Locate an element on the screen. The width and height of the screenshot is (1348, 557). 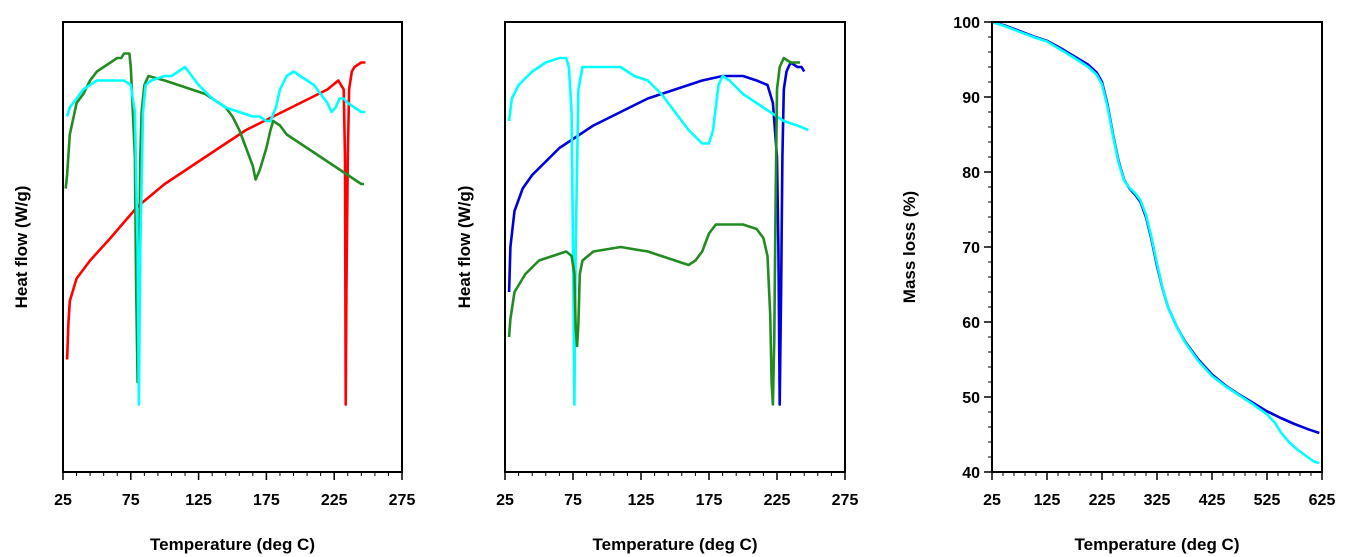
y-tick-label: 60 is located at coordinates (971, 323).